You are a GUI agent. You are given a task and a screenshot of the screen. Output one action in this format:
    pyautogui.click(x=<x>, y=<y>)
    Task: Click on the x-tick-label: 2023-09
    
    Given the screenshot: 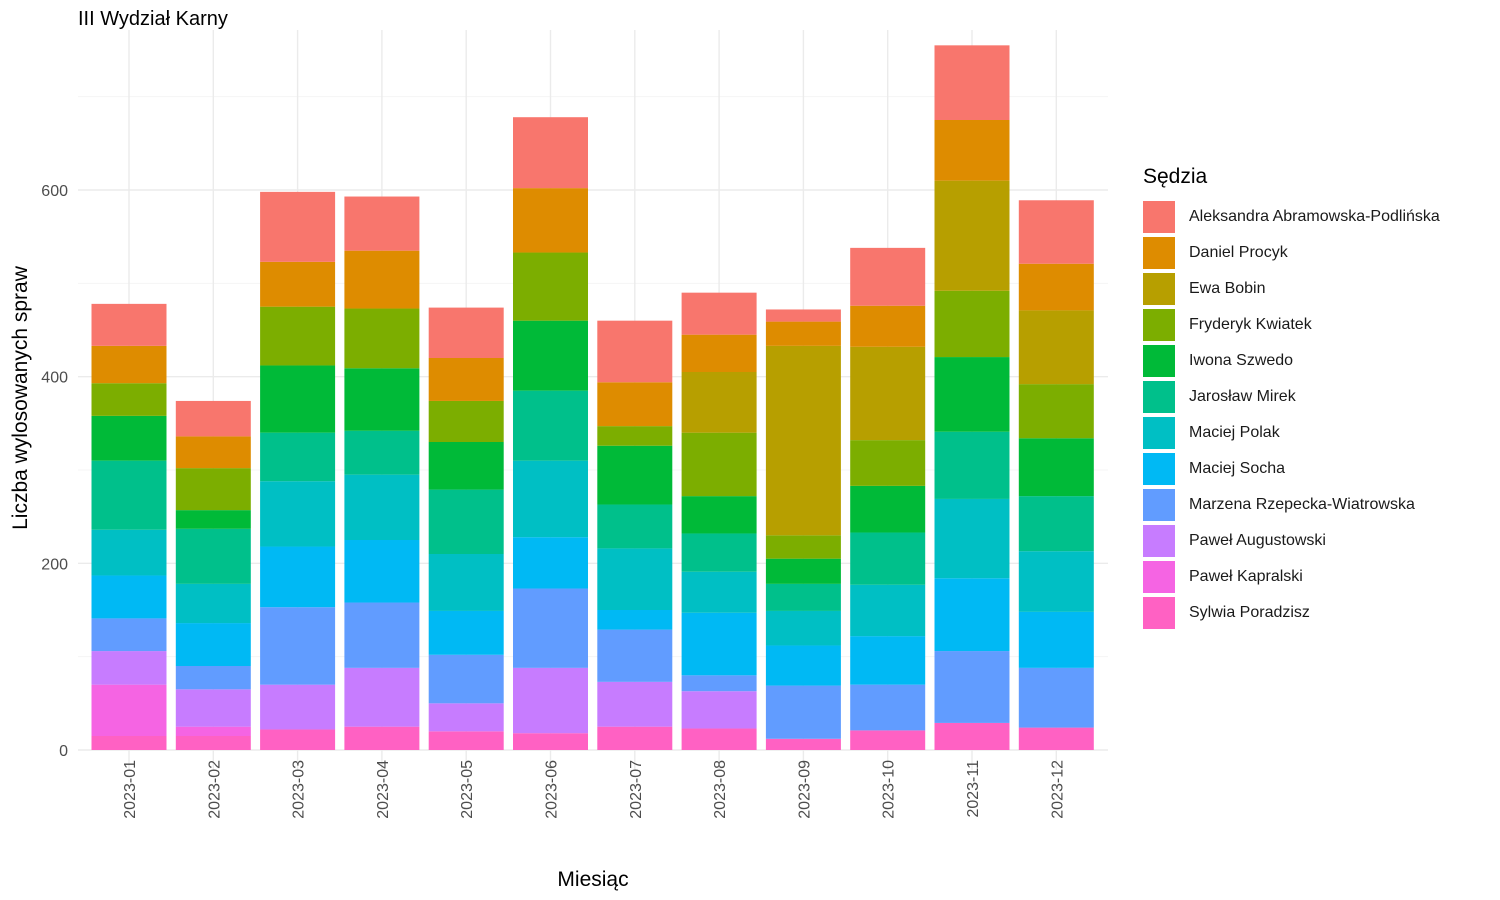 What is the action you would take?
    pyautogui.click(x=804, y=789)
    